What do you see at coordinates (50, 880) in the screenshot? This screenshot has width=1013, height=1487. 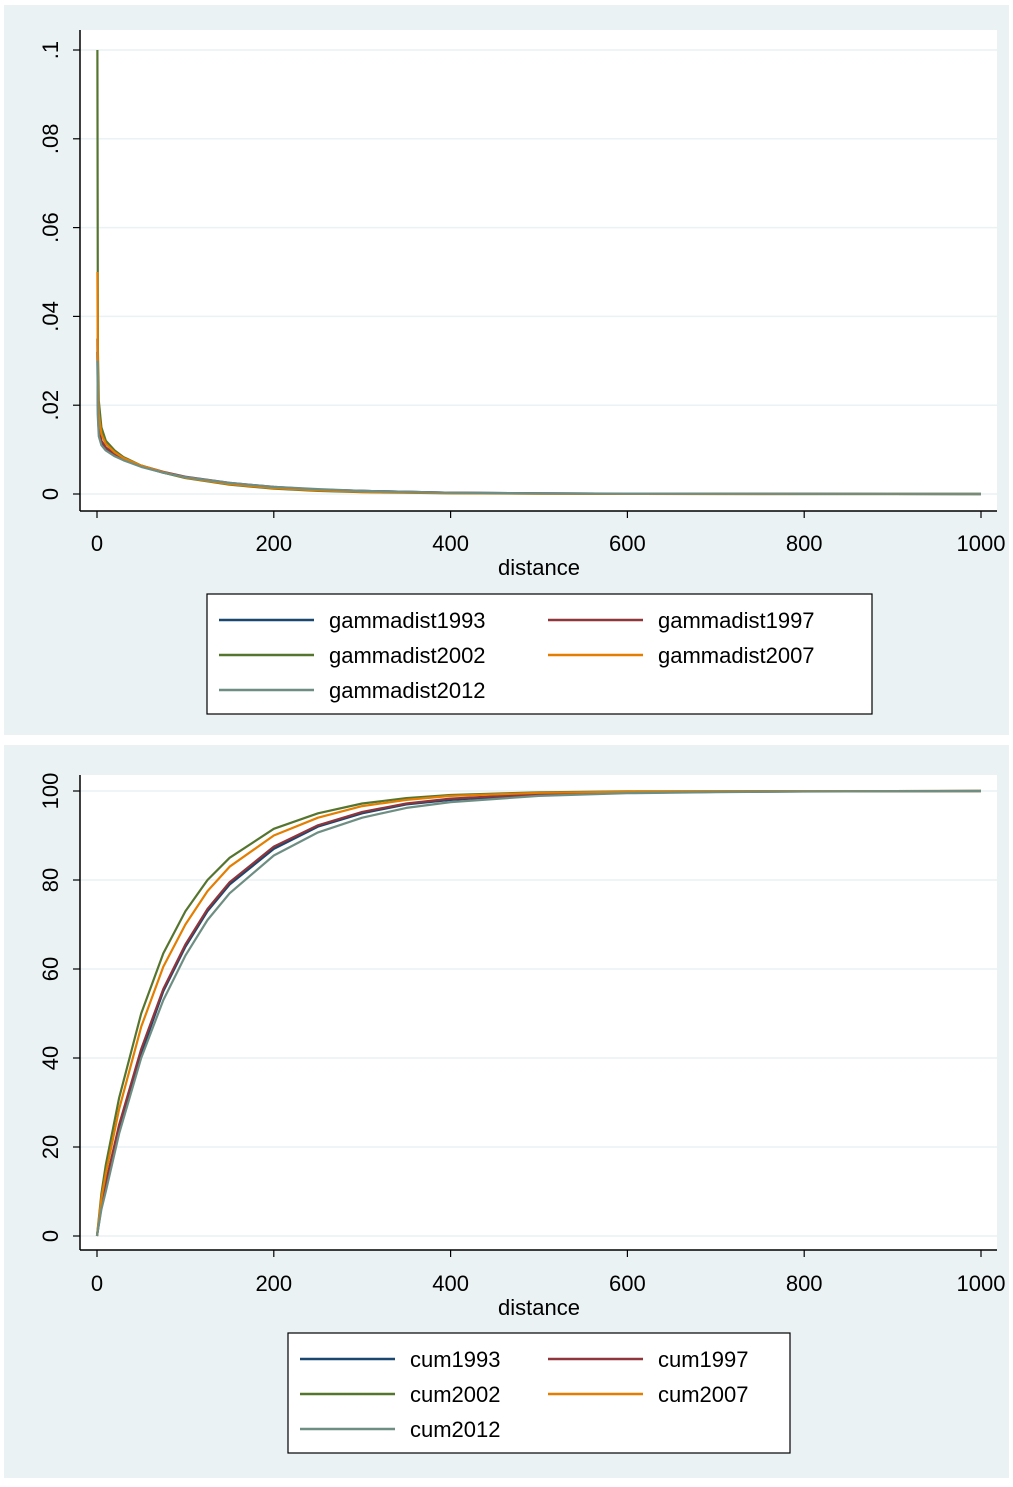 I see `y-tick-label: 80` at bounding box center [50, 880].